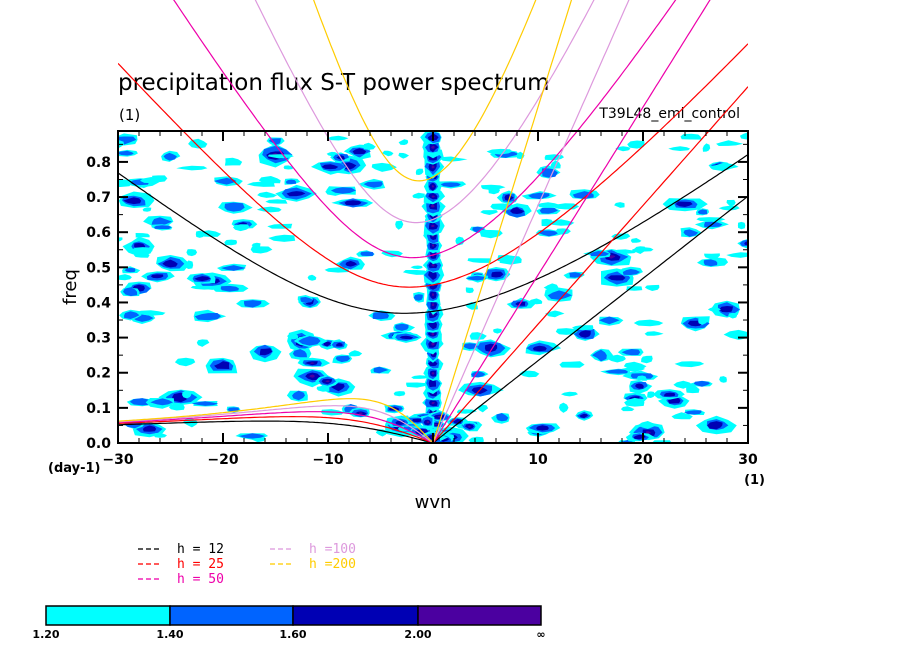  I want to click on colorbar-label: 1.20, so click(45, 634).